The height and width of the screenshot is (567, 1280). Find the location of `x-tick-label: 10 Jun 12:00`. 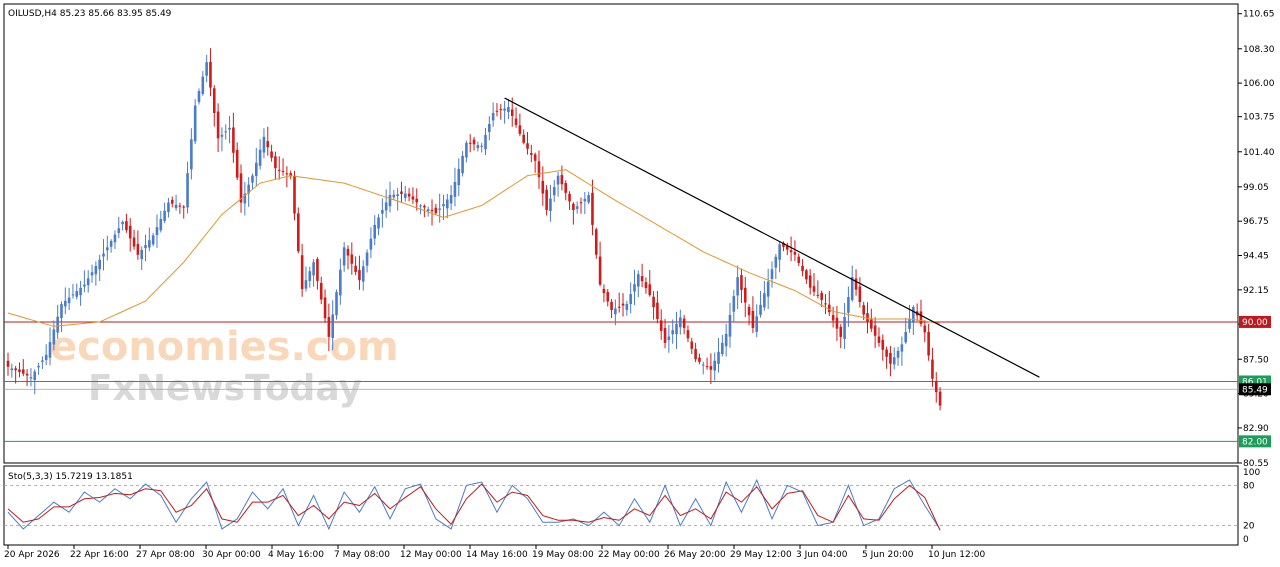

x-tick-label: 10 Jun 12:00 is located at coordinates (956, 555).